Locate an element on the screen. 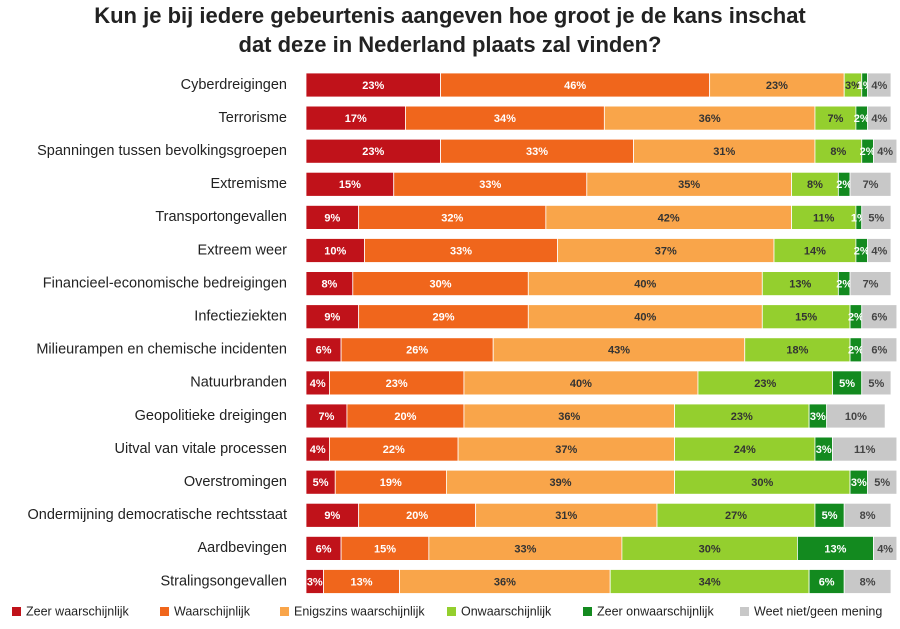 The width and height of the screenshot is (900, 629). data-label: 23% is located at coordinates (373, 86).